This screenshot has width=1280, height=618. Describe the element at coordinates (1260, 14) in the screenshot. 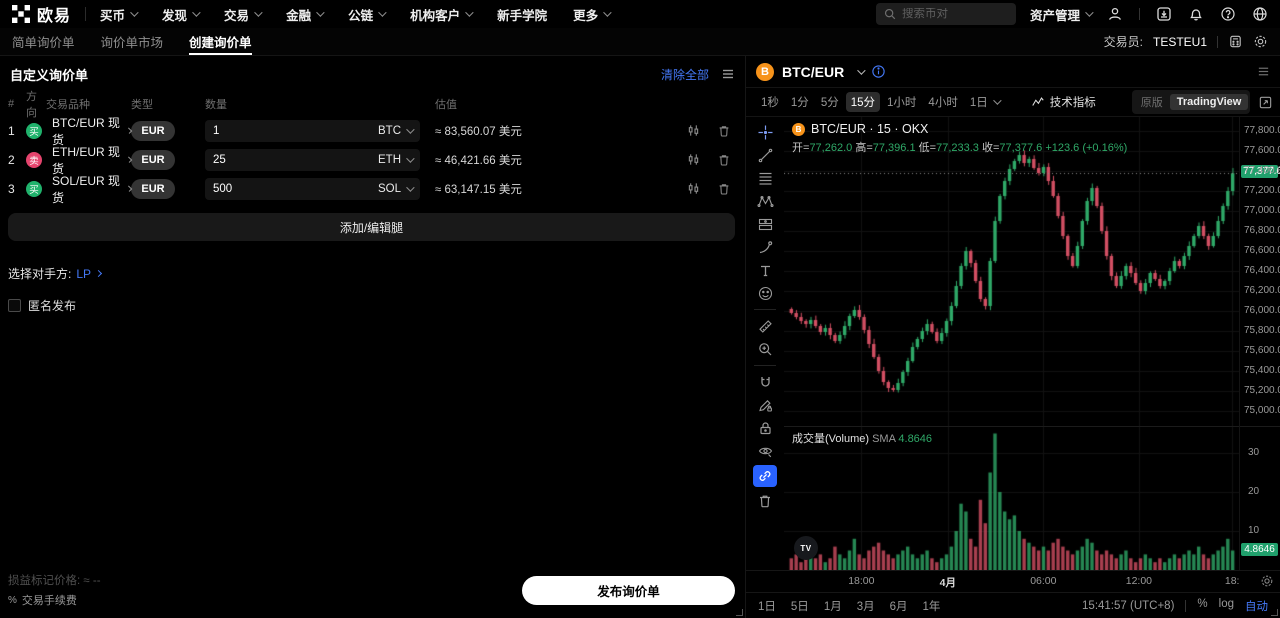

I see `globe-icon` at that location.